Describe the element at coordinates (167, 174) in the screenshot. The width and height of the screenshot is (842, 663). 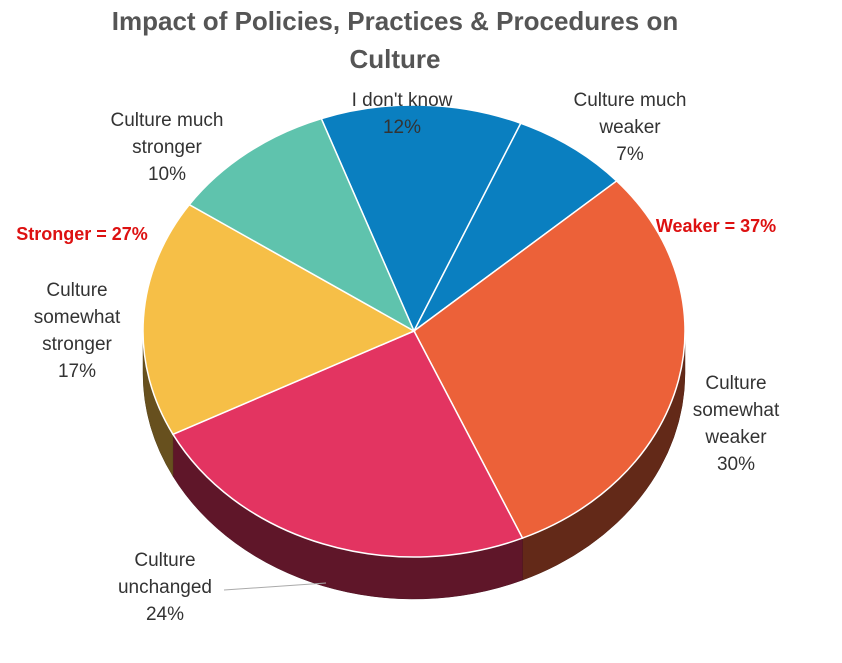
I see `slice-value-5: 10%` at that location.